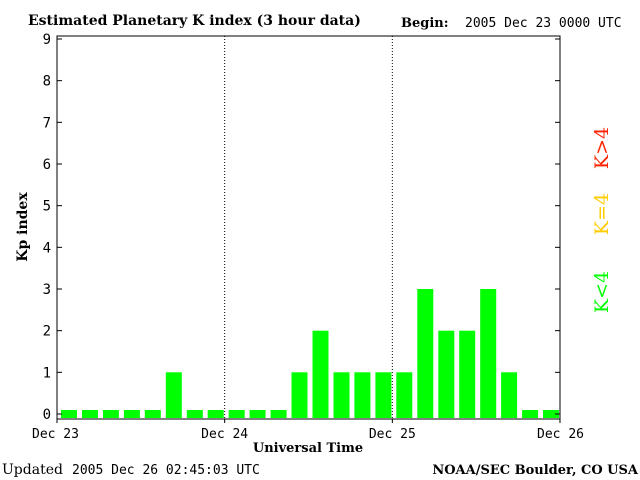 This screenshot has width=640, height=480. Describe the element at coordinates (602, 214) in the screenshot. I see `legend-label: K=4` at that location.